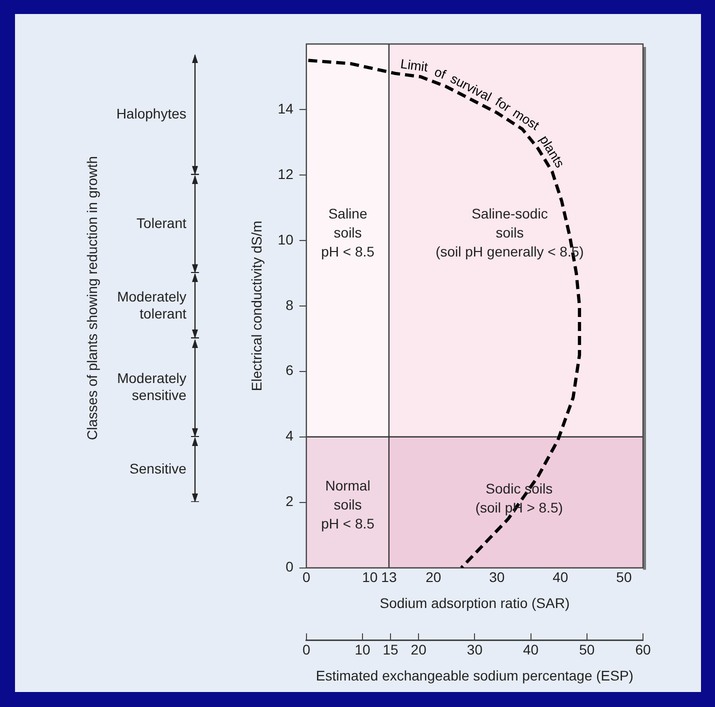 The height and width of the screenshot is (707, 715). Describe the element at coordinates (158, 468) in the screenshot. I see `text: Sensitive` at that location.